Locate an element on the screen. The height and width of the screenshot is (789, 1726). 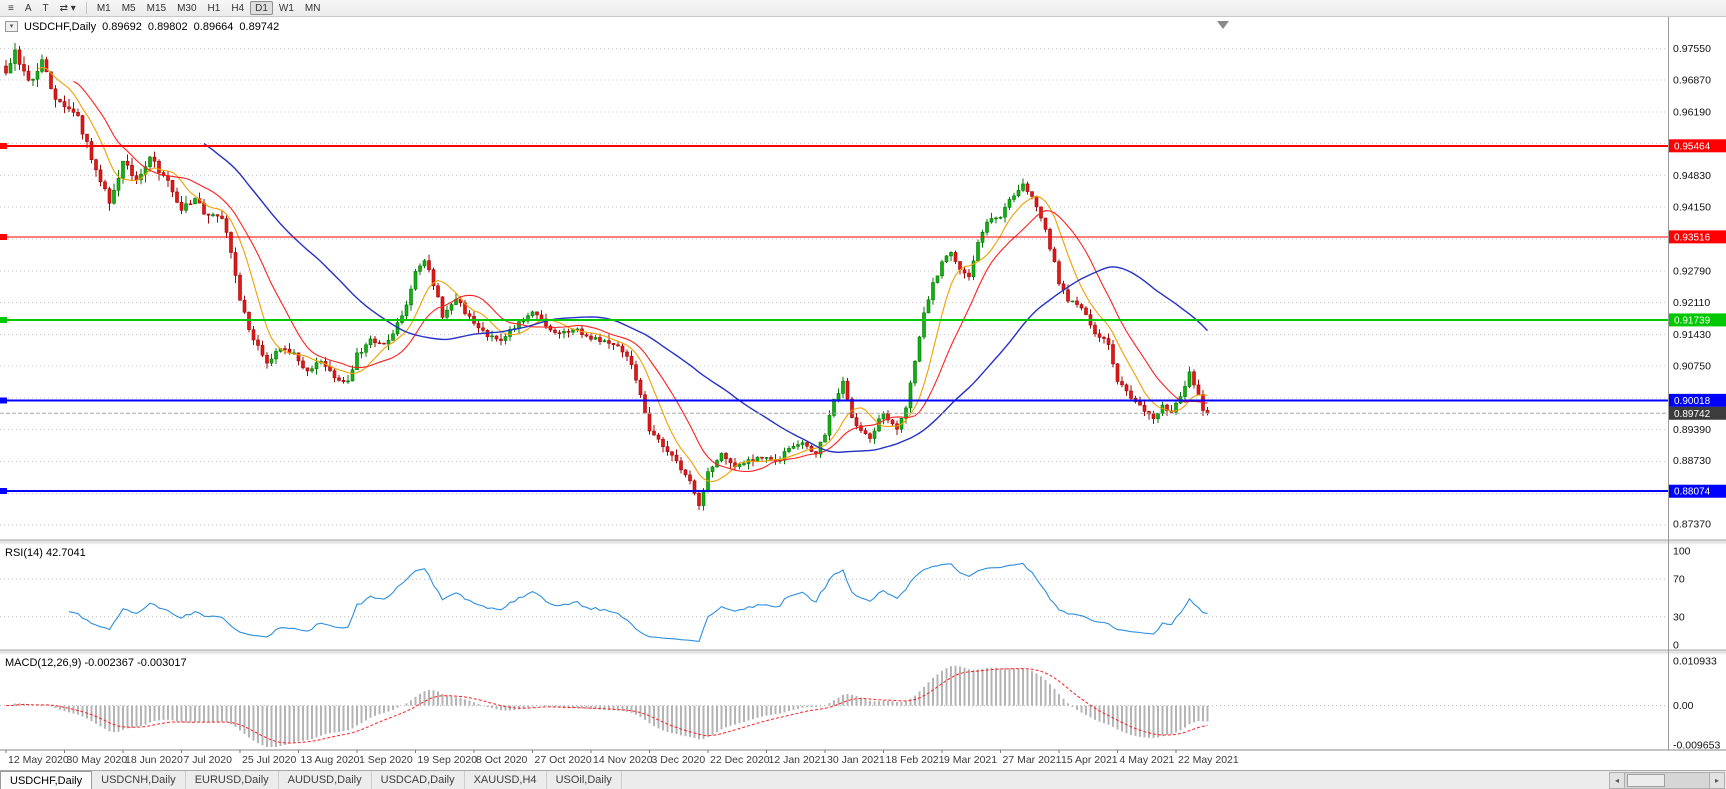
hline-price-badge: 0.90018 is located at coordinates (1697, 400).